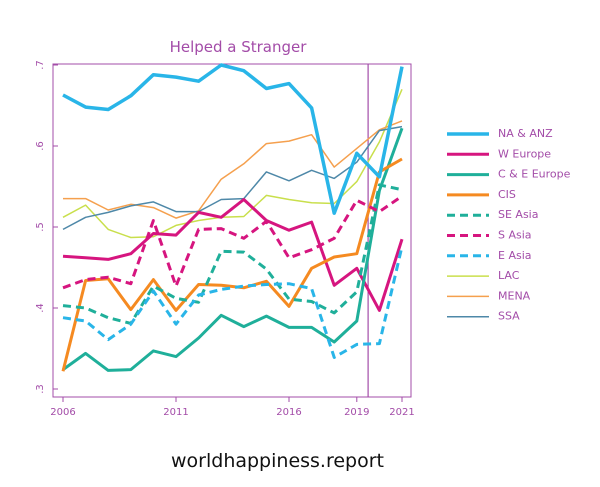 The image size is (600, 487). Describe the element at coordinates (40, 65) in the screenshot. I see `y-tick-label: .7` at that location.